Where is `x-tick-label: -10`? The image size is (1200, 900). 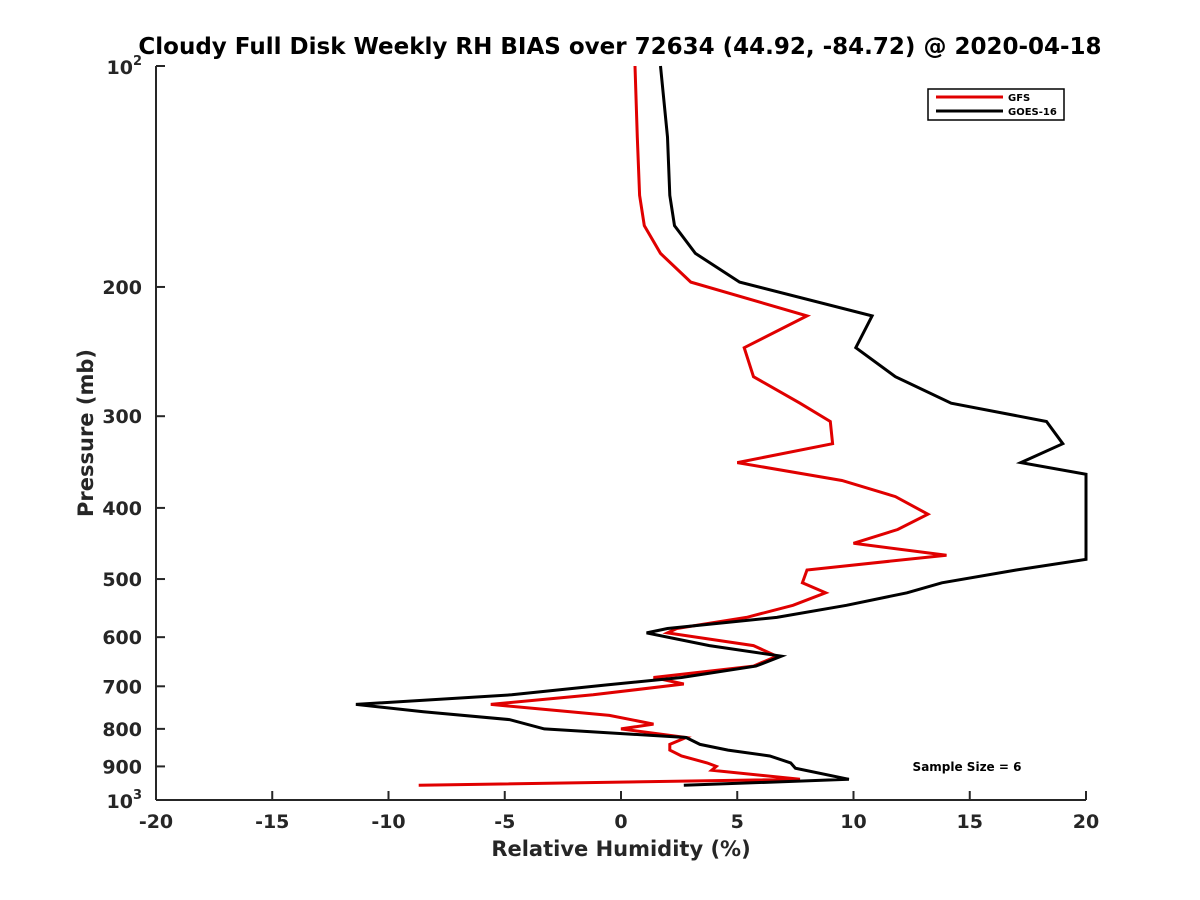
x-tick-label: -10 is located at coordinates (388, 822).